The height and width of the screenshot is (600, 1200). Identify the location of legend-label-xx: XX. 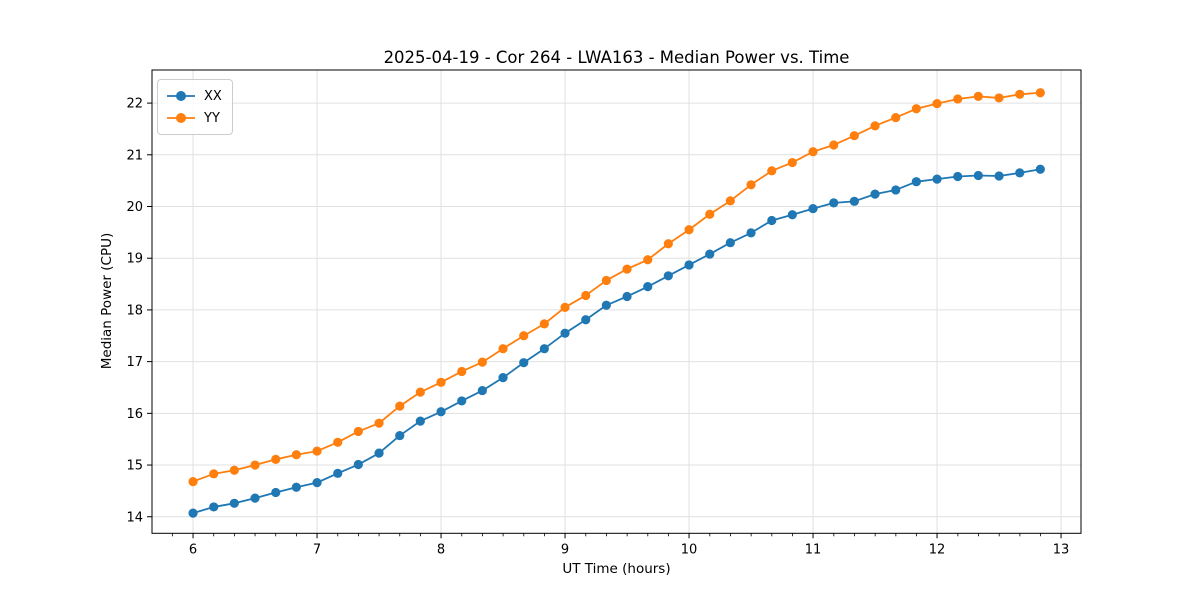
(213, 96).